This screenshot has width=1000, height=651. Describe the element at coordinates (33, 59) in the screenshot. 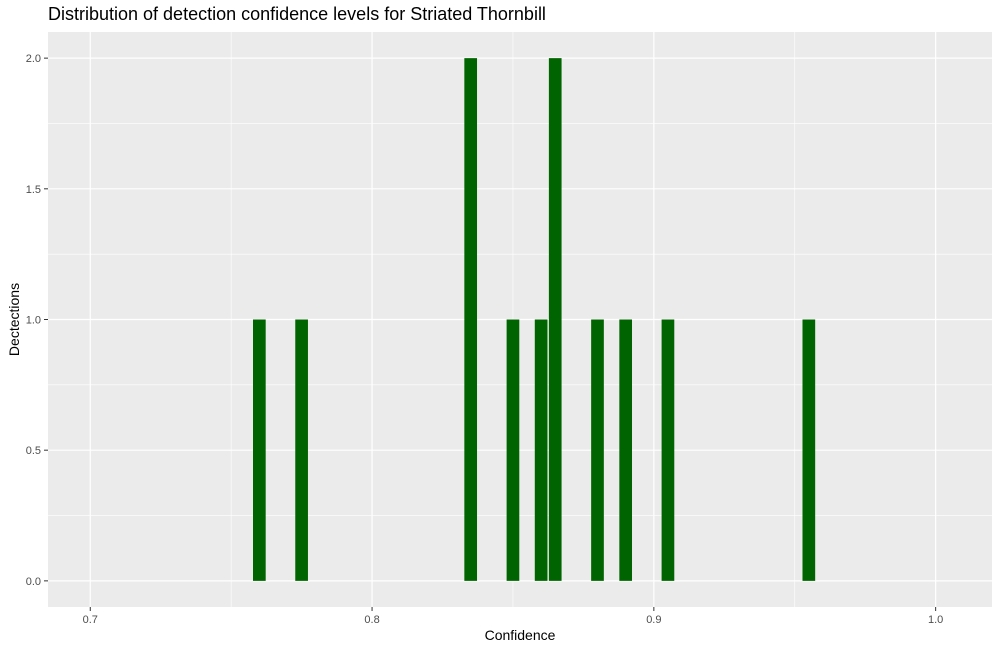

I see `y-tick-label: 2.0` at that location.